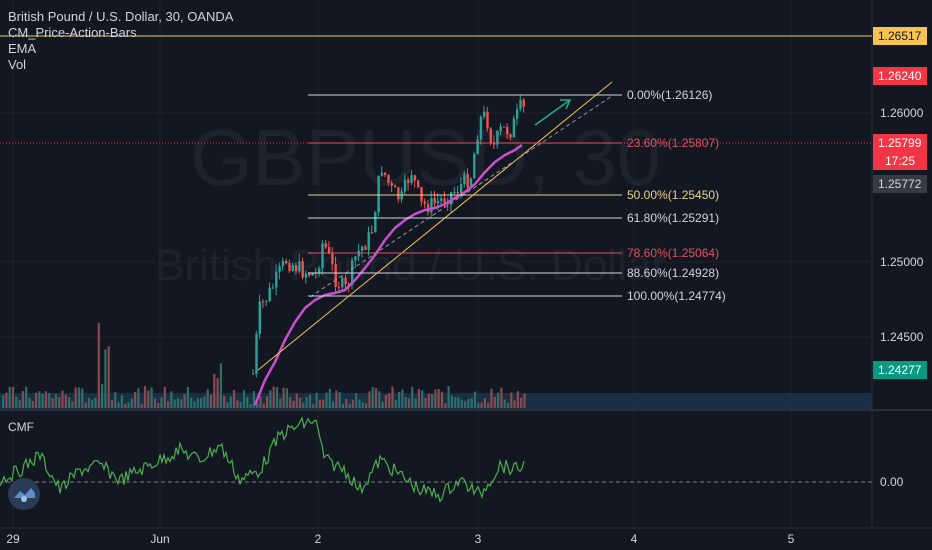 The image size is (932, 550). Describe the element at coordinates (425, 157) in the screenshot. I see `watermark-symbol: GBPUSD, 30` at that location.